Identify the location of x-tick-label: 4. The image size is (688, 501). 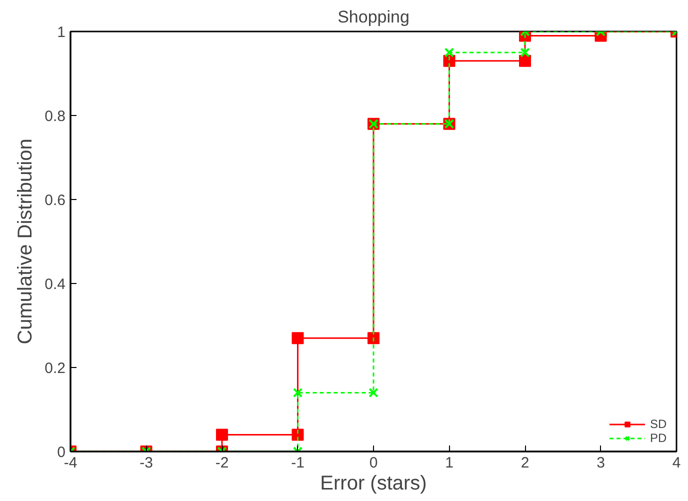
(676, 463).